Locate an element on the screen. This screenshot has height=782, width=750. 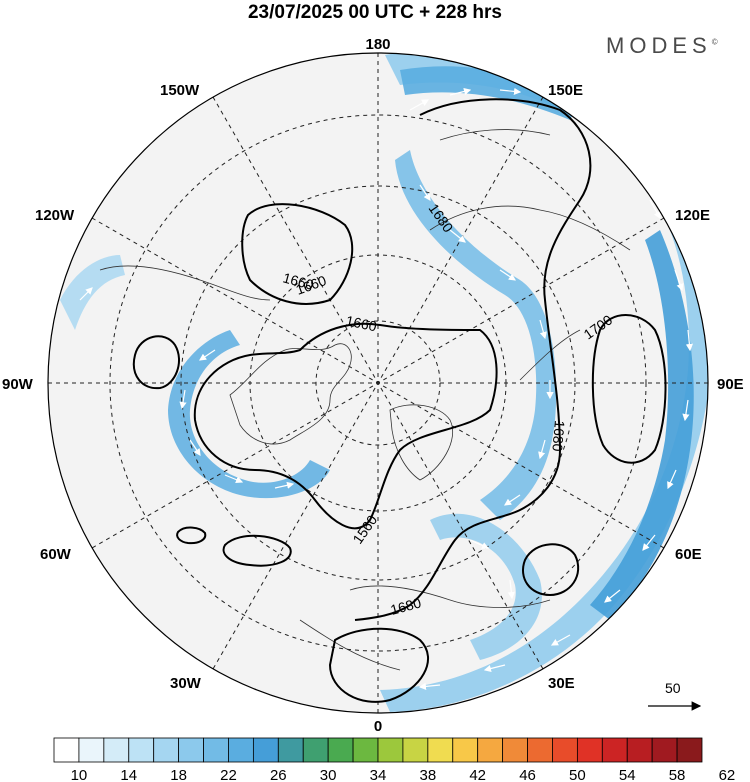
jet-band-inner is located at coordinates (476, 335).